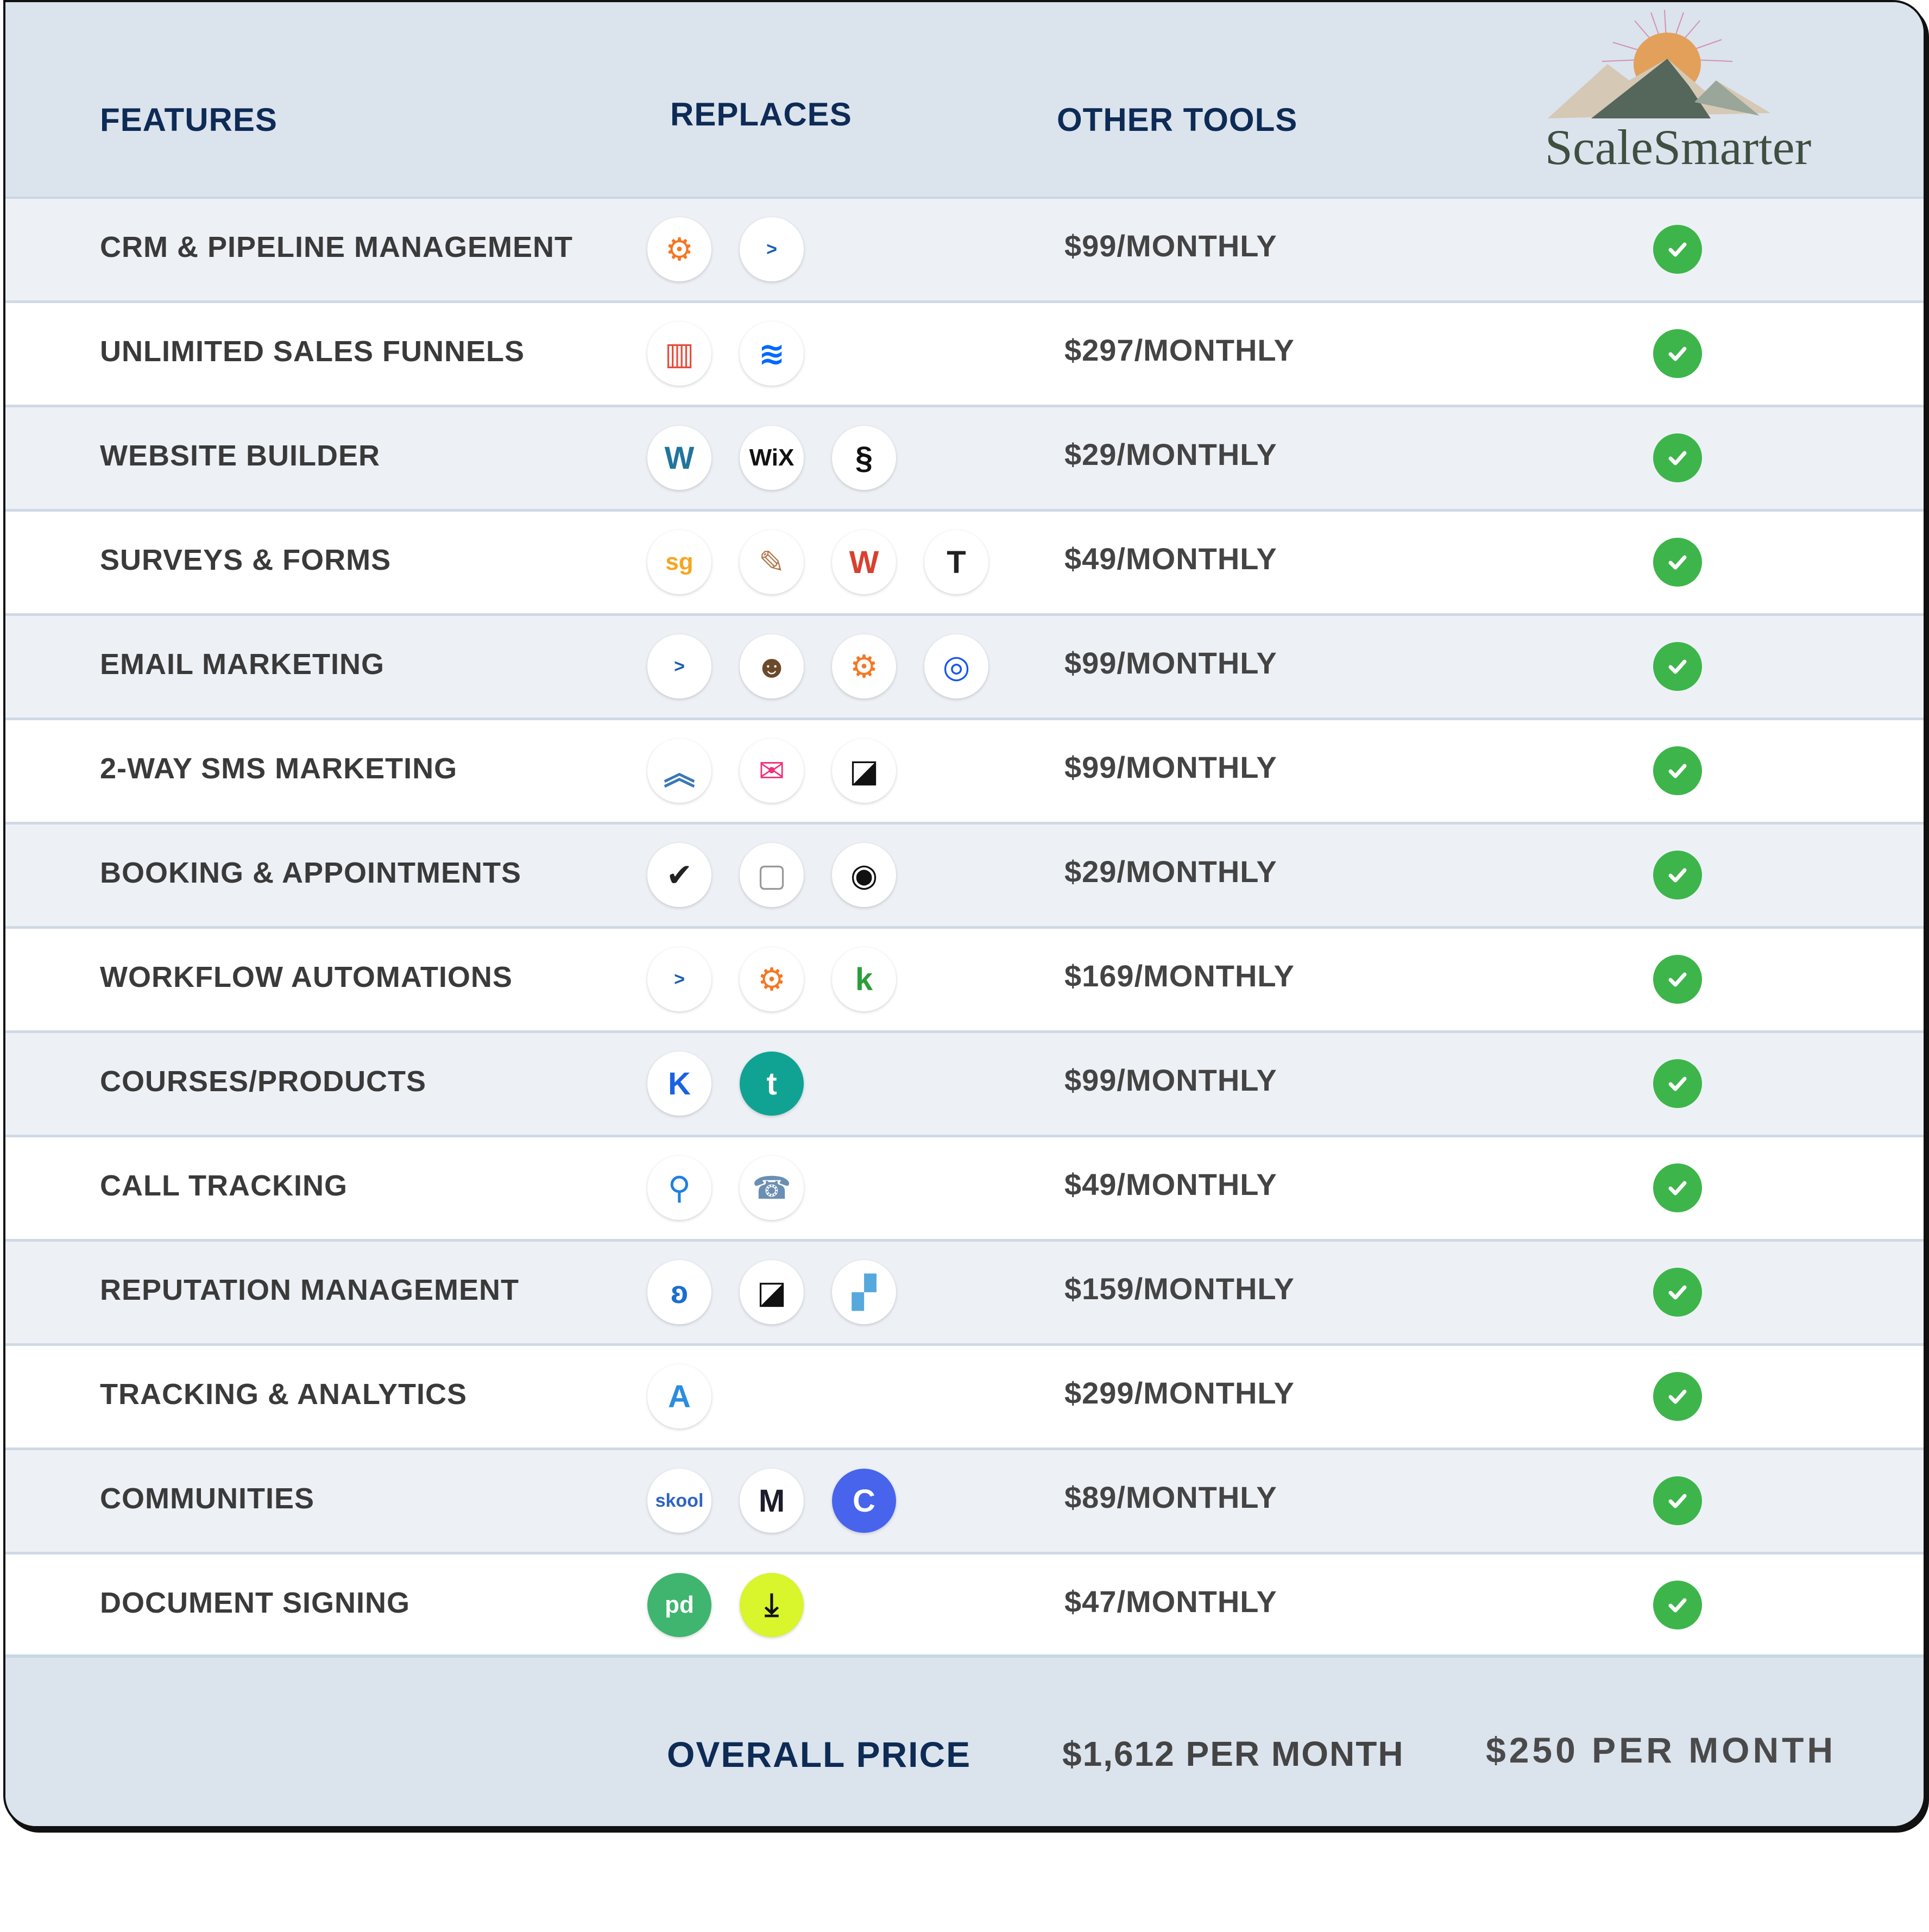  Describe the element at coordinates (964, 1607) in the screenshot. I see `table-row: DOCUMENT SIGNING pd ⤓ $47/MONTHLY` at that location.